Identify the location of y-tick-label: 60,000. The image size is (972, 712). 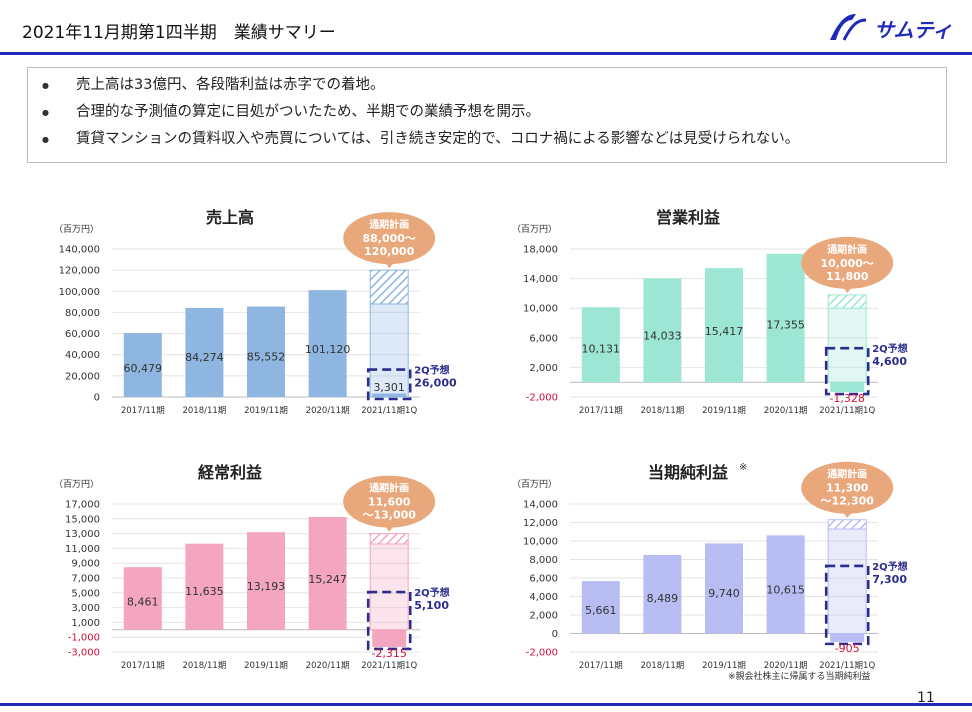
(82, 334).